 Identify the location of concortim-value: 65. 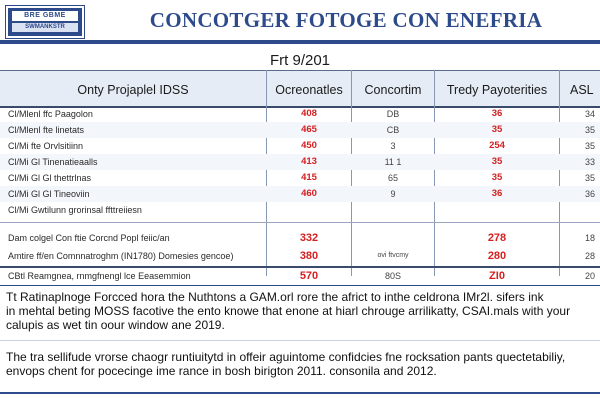
(392, 178).